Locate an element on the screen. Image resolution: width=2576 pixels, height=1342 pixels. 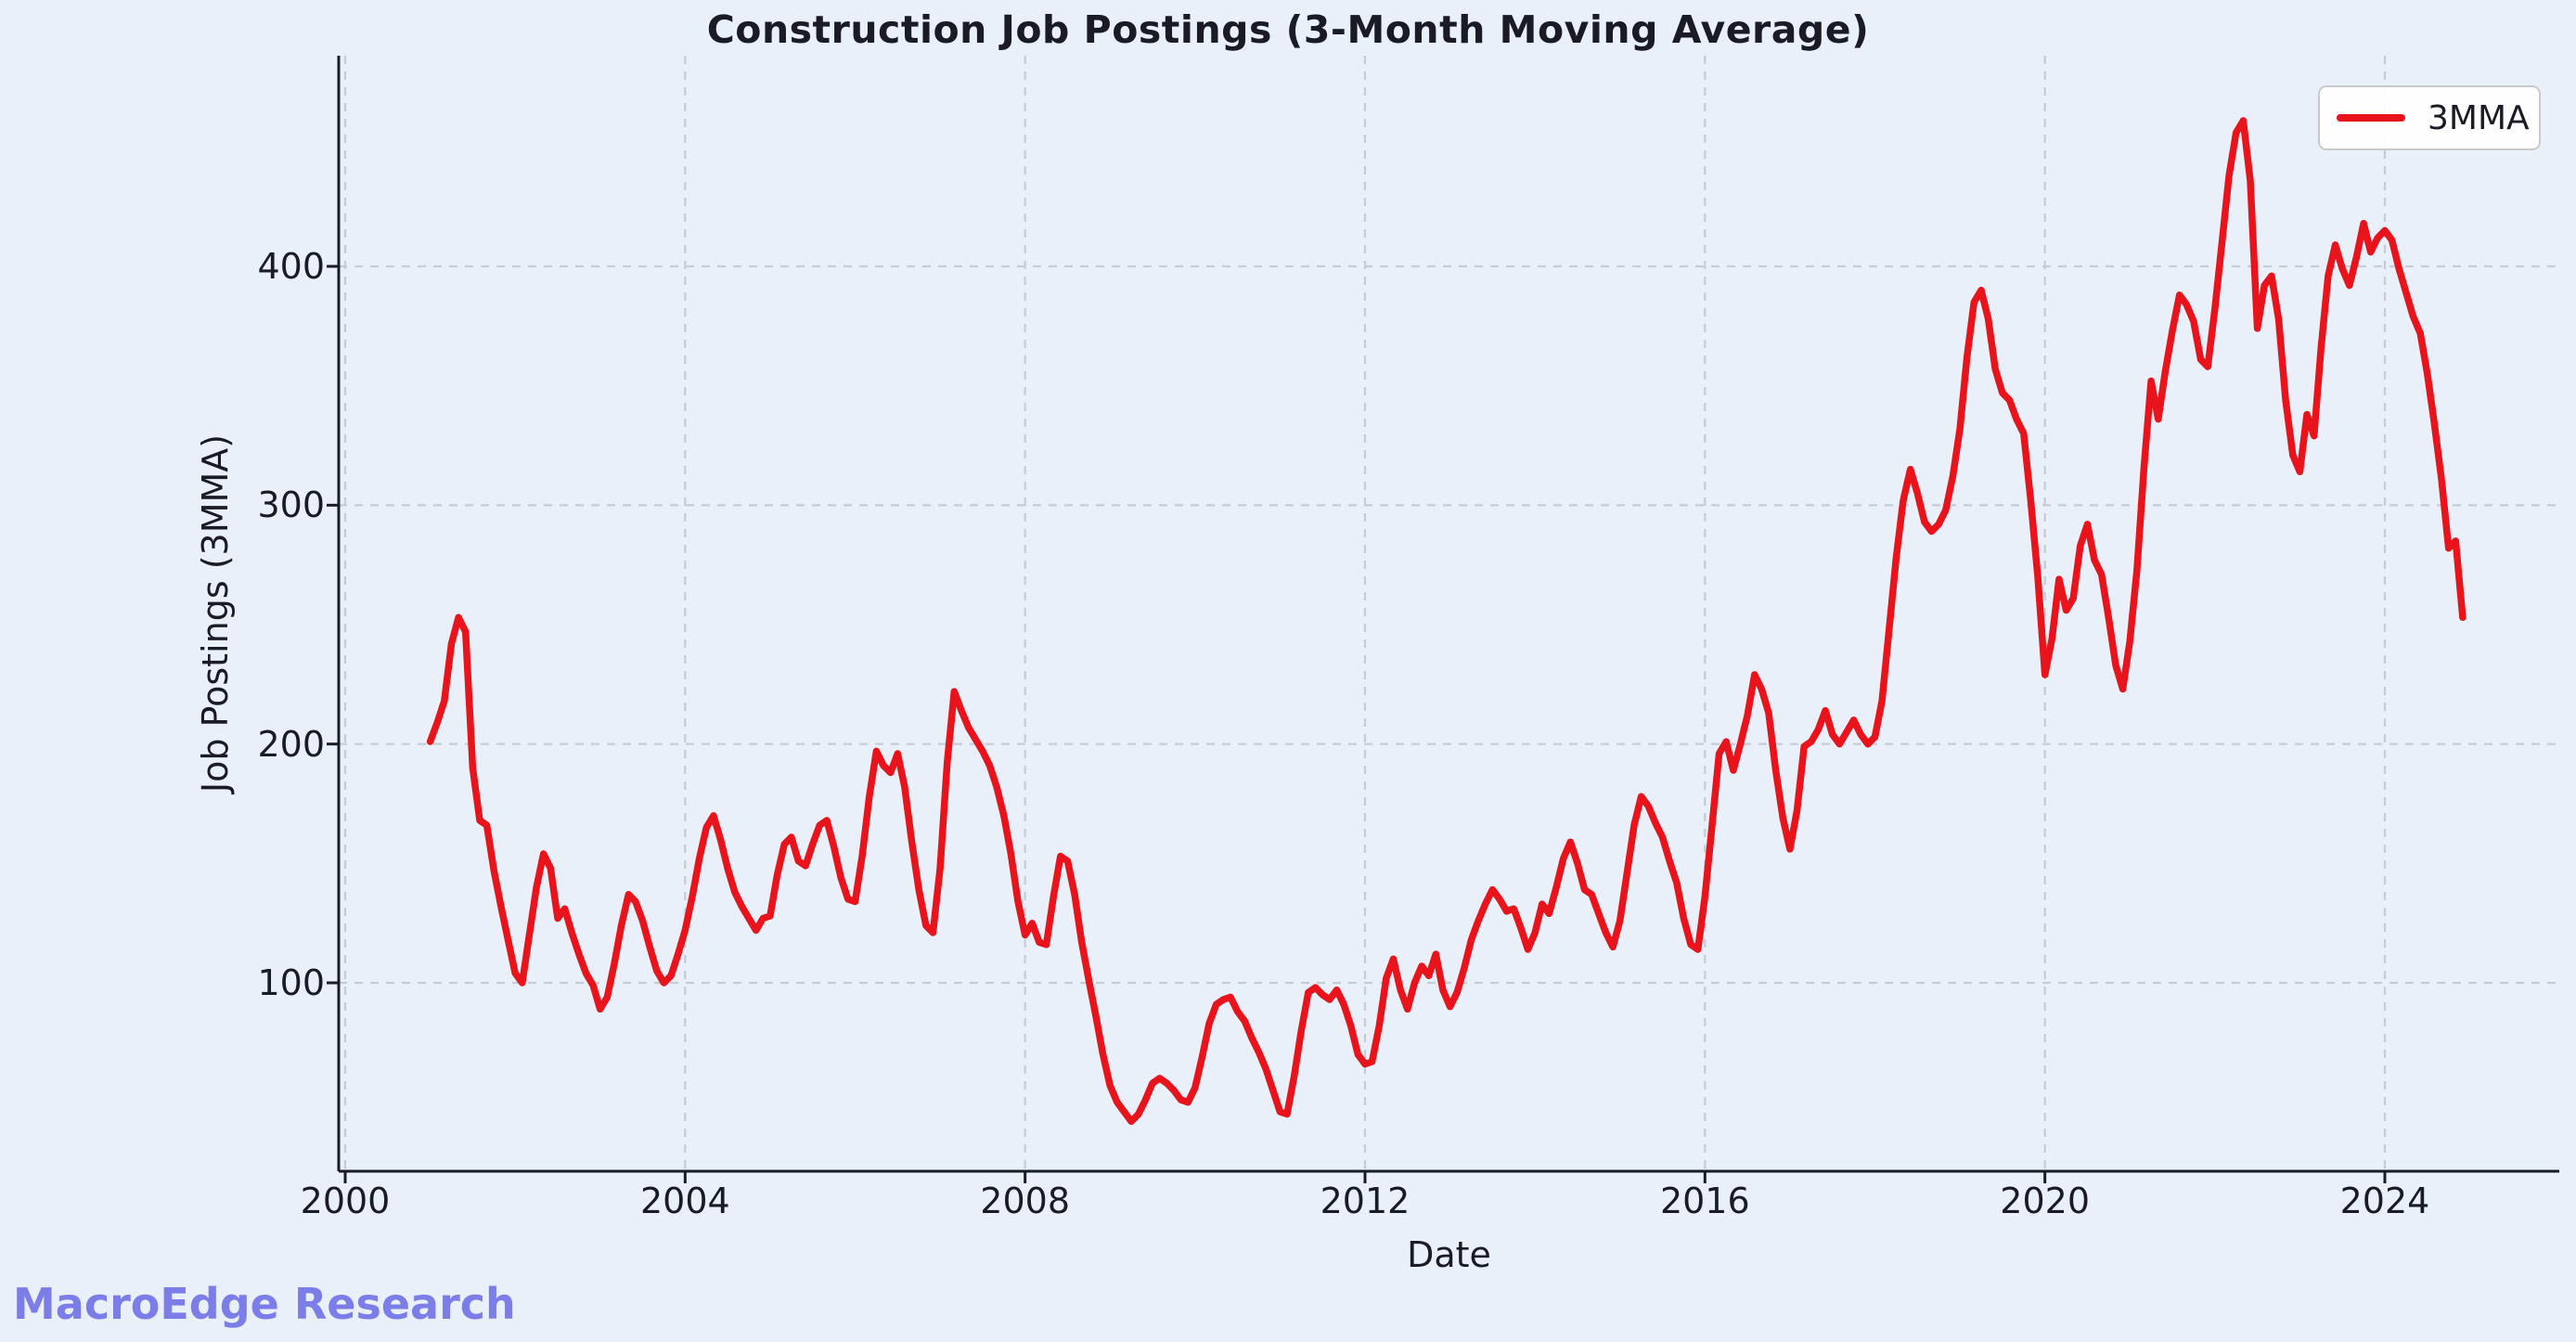
watermark-brand: MacroEdge Research is located at coordinates (265, 1304).